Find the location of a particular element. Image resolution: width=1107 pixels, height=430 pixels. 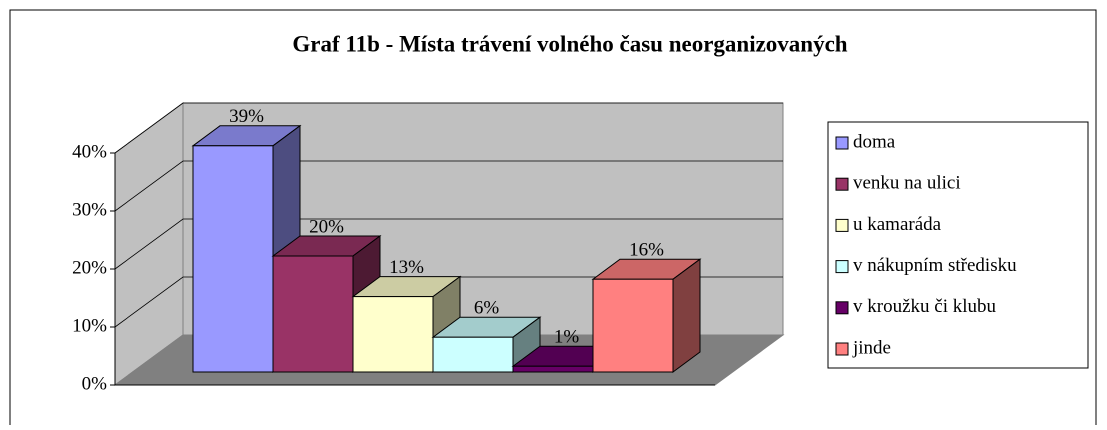

value-label: 39% is located at coordinates (246, 116).